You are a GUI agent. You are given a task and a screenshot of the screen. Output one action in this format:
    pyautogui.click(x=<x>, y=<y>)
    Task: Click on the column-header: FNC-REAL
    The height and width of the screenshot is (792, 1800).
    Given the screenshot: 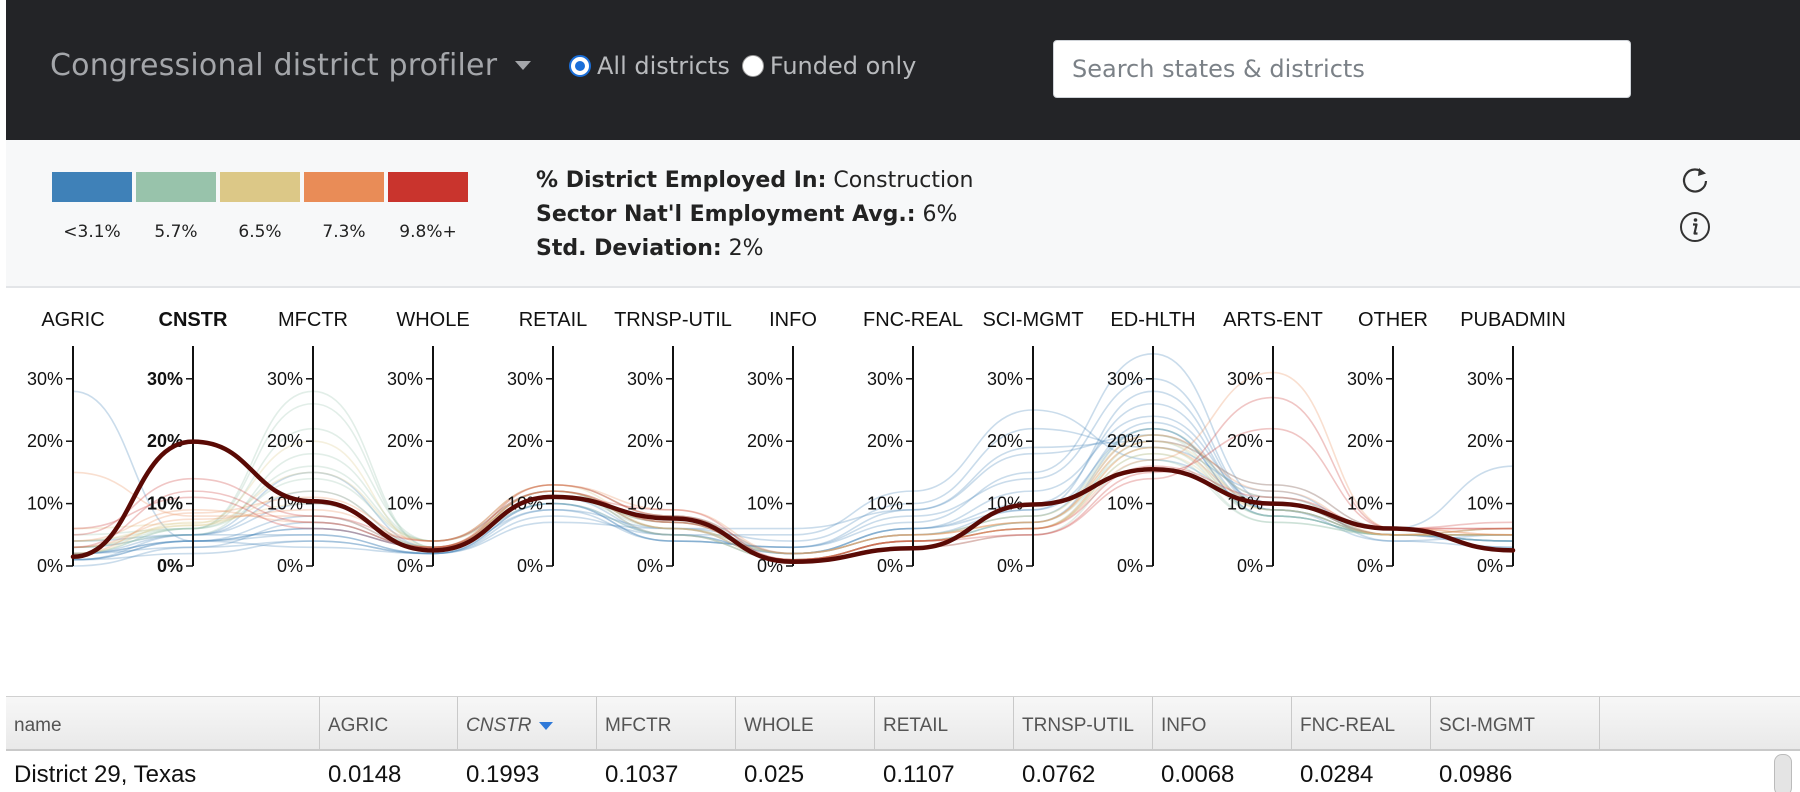 What is the action you would take?
    pyautogui.click(x=1361, y=723)
    